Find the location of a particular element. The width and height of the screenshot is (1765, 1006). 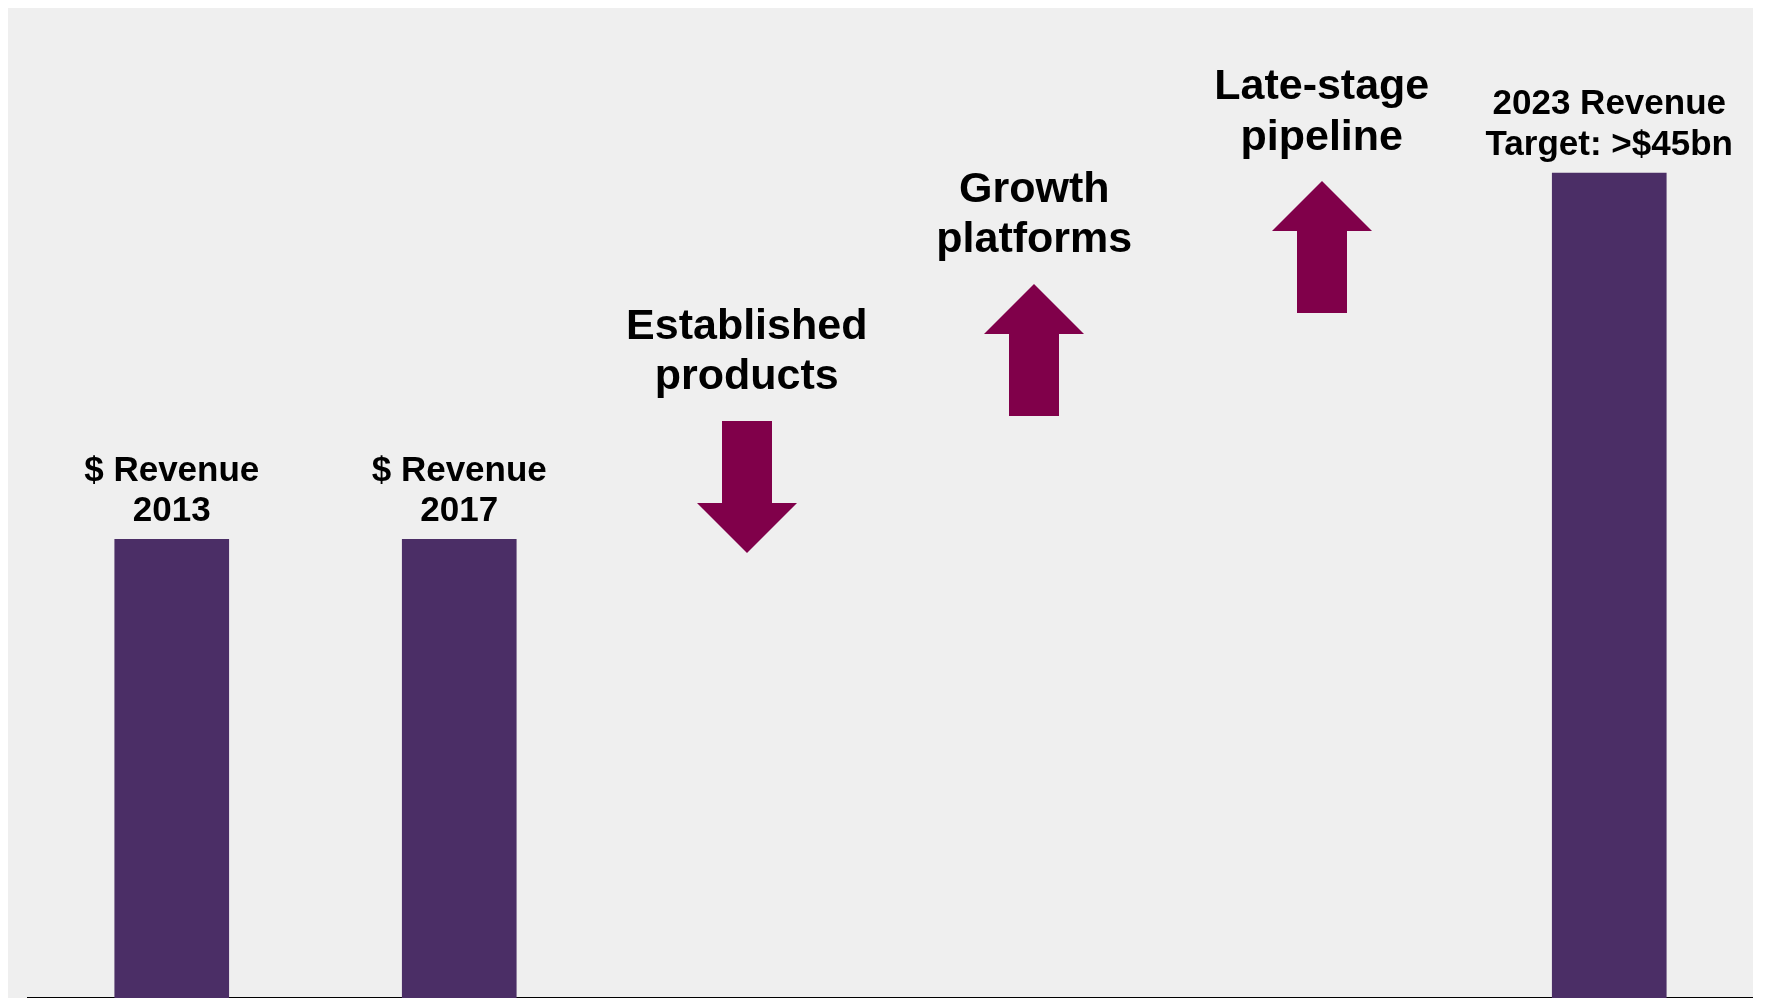

x-tick-label: $ Revenue 2017 is located at coordinates (459, 488).